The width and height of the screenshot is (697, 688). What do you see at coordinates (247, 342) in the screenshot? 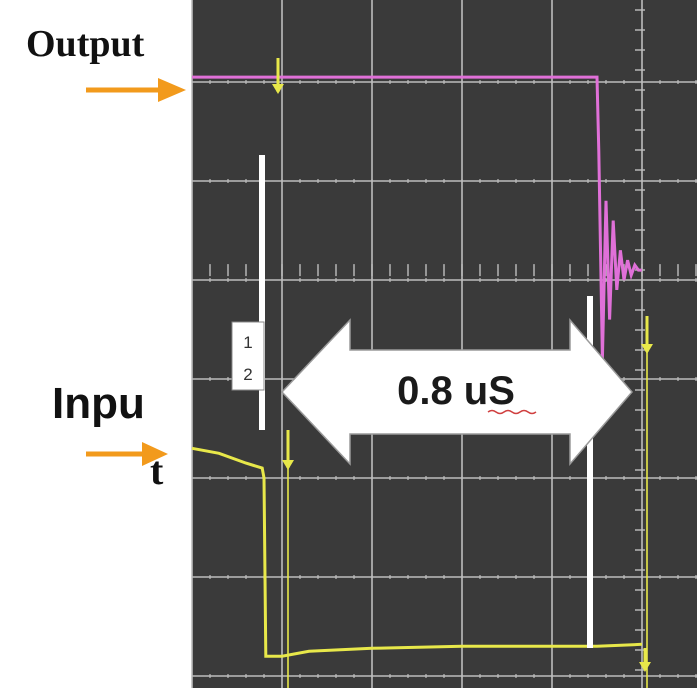
I see `cursor-1-label: 1` at bounding box center [247, 342].